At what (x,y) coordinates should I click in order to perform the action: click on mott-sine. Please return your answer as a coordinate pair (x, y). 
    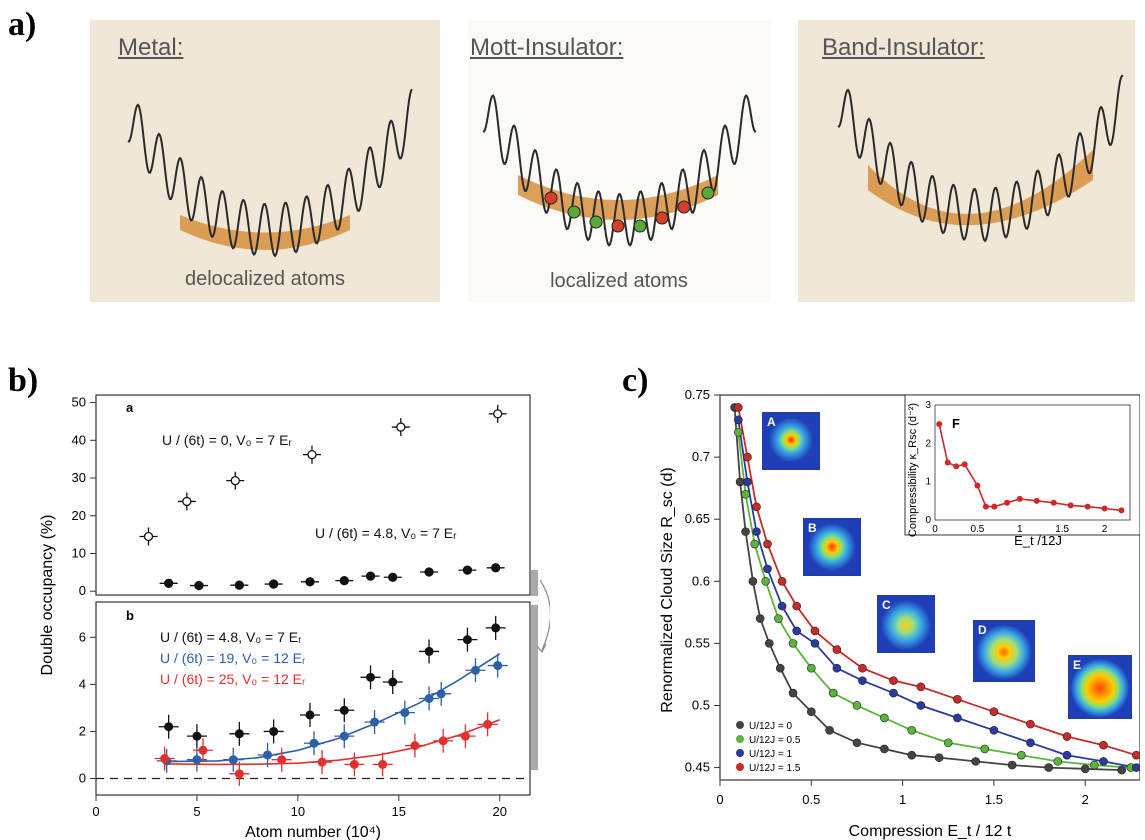
    Looking at the image, I should click on (619, 170).